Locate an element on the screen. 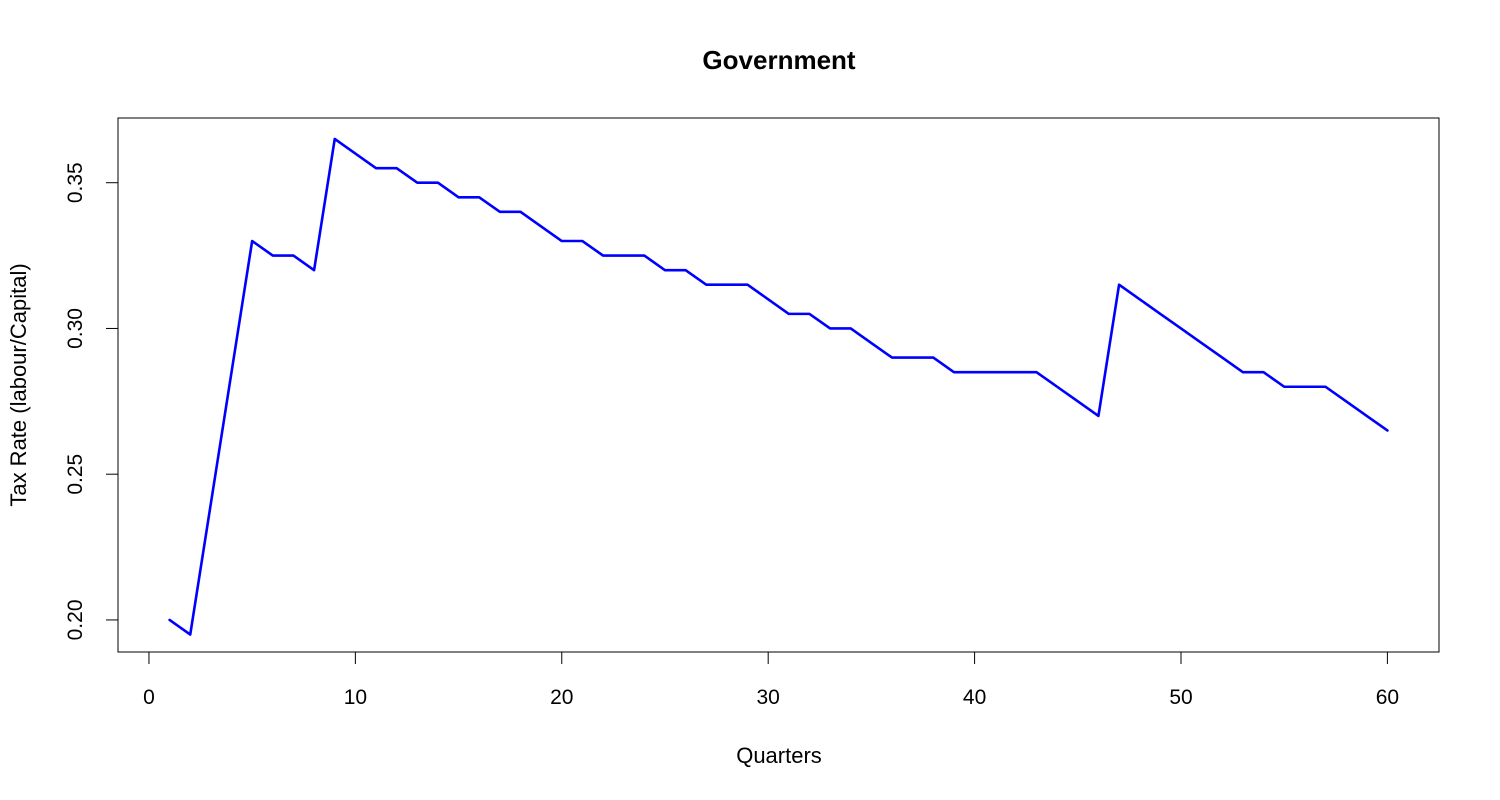 Image resolution: width=1500 pixels, height=800 pixels. y-tick-label: 0.30 is located at coordinates (75, 328).